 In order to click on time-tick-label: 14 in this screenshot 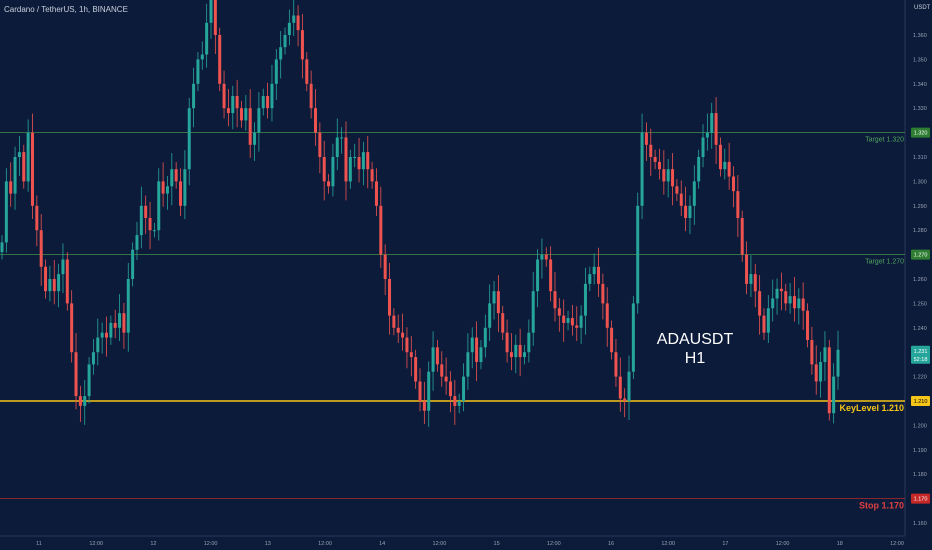, I will do `click(382, 544)`.